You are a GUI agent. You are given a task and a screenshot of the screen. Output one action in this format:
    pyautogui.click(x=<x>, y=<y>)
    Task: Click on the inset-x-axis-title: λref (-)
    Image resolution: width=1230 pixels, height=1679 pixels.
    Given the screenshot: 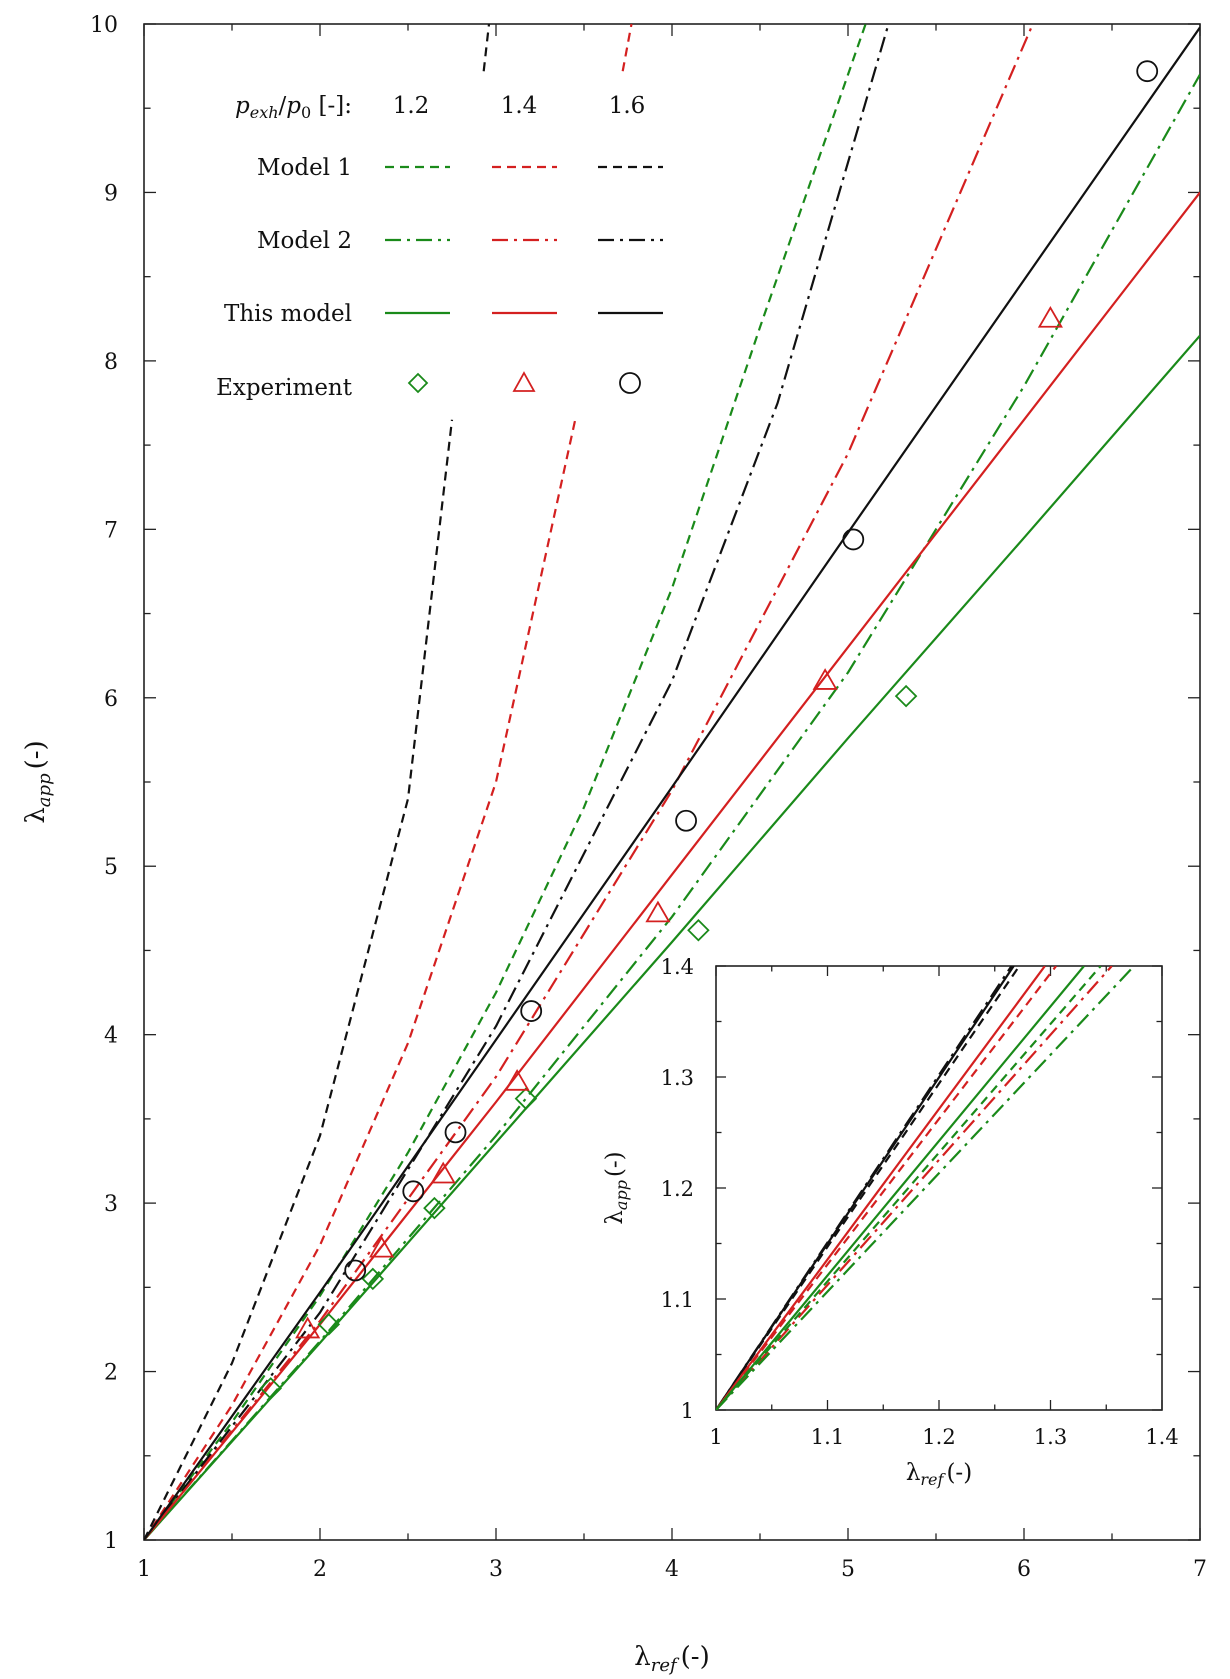 What is the action you would take?
    pyautogui.click(x=939, y=1474)
    